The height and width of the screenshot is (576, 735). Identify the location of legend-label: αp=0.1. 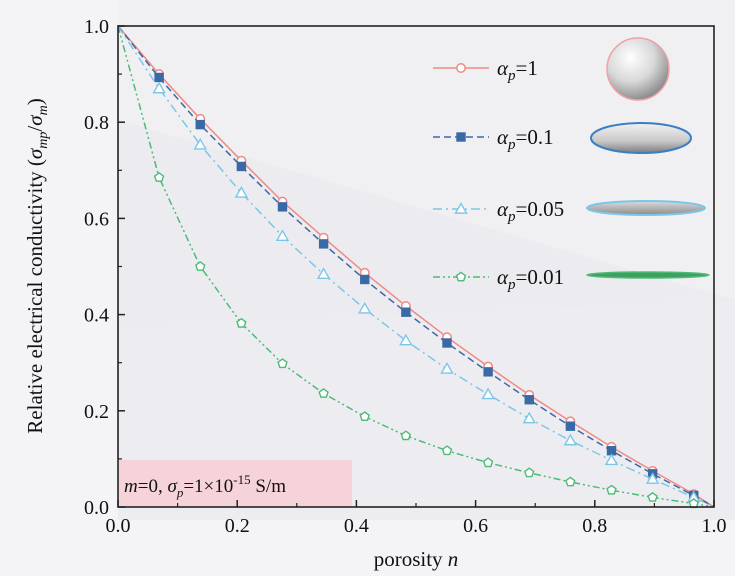
(525, 139).